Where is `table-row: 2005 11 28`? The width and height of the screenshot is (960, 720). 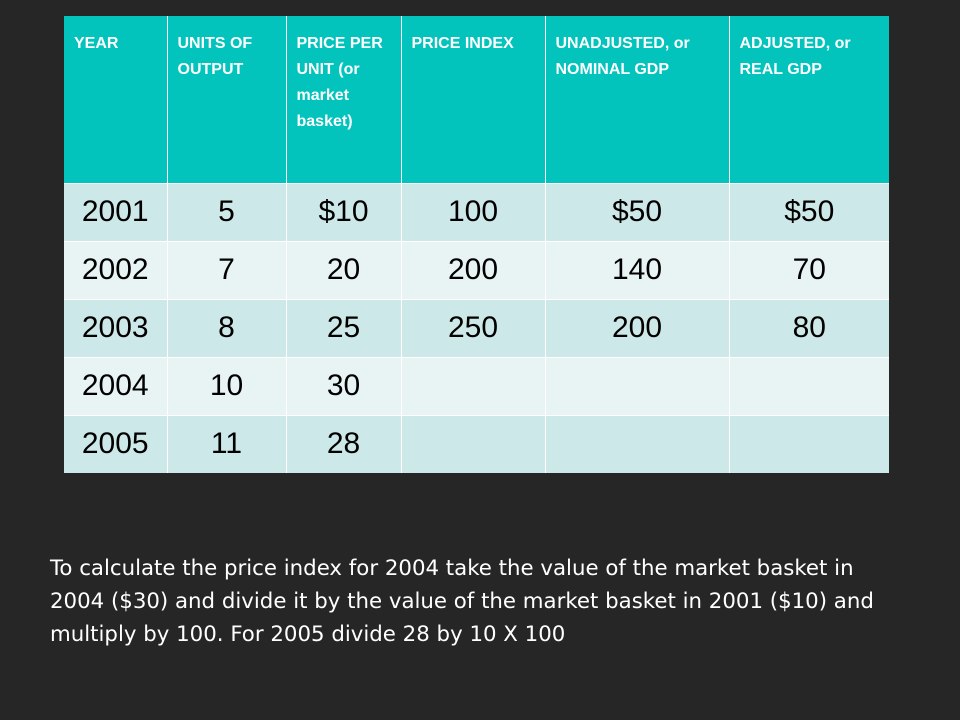
table-row: 2005 11 28 is located at coordinates (476, 443).